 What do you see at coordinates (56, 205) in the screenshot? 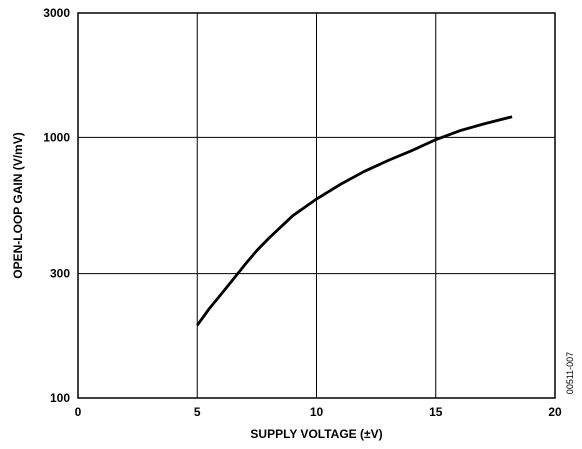
I see `y-tick-labels: 100 300 1000 3000` at bounding box center [56, 205].